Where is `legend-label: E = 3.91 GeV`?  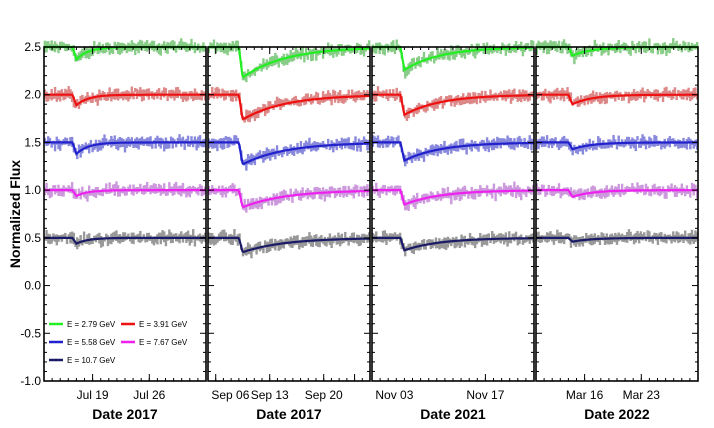
legend-label: E = 3.91 GeV is located at coordinates (163, 324).